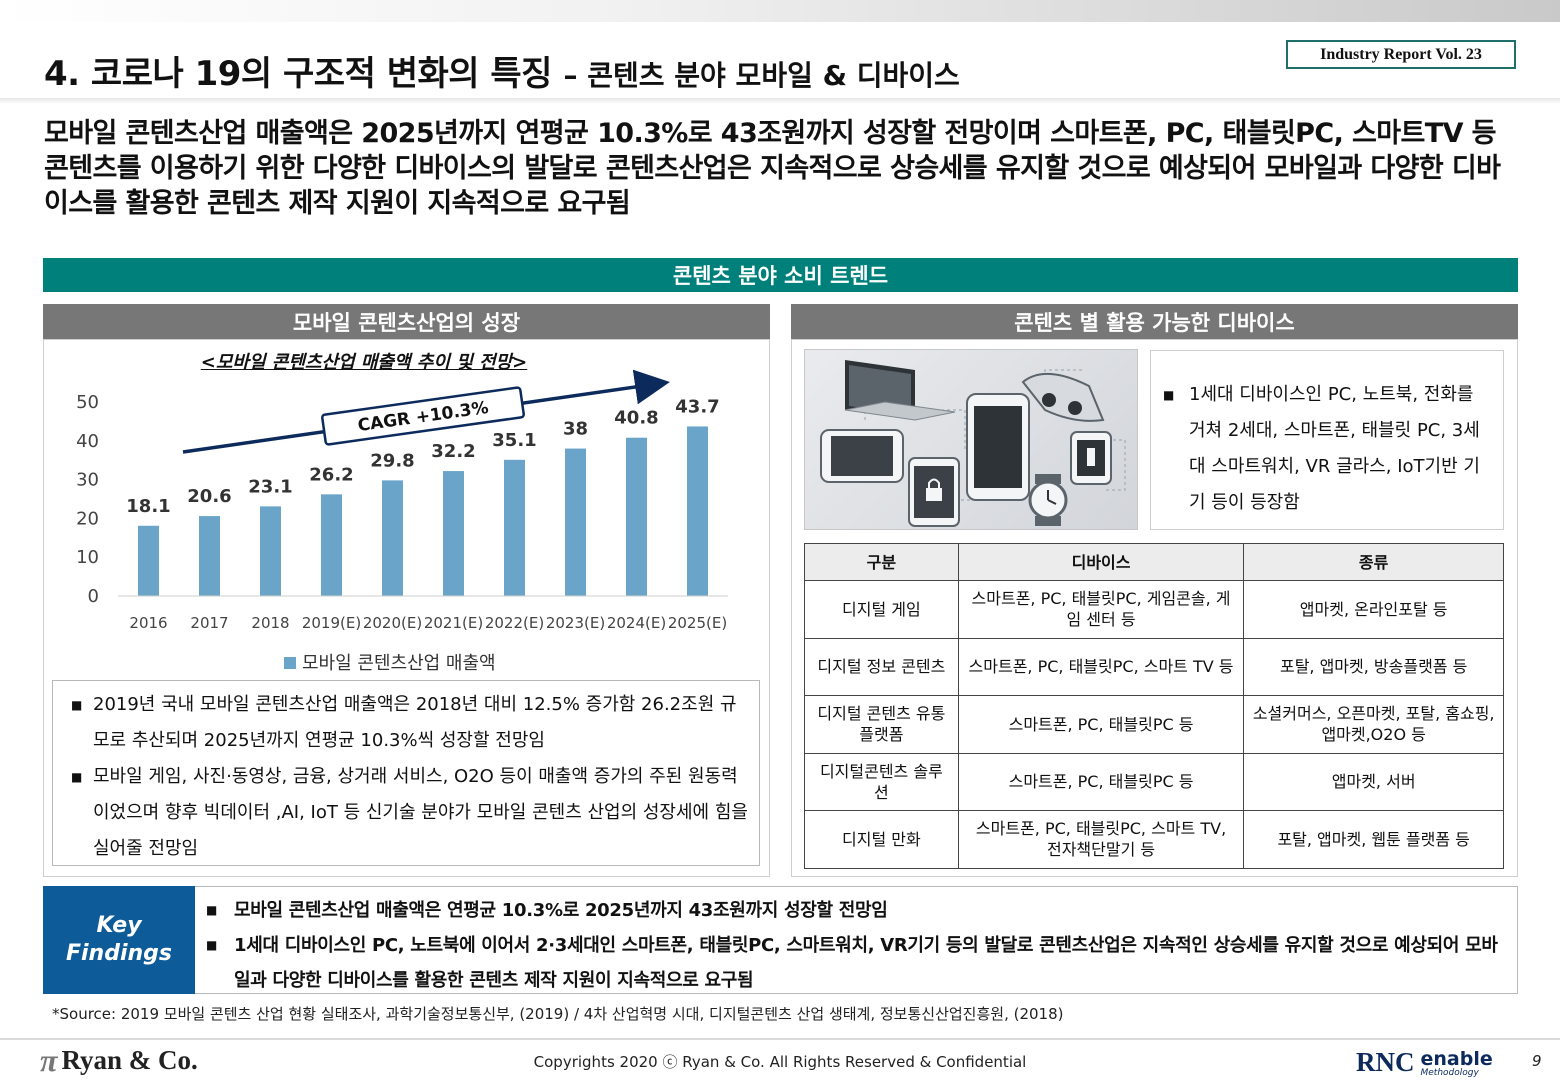 This screenshot has height=1080, width=1560. What do you see at coordinates (575, 429) in the screenshot?
I see `bar-value-label: 38` at bounding box center [575, 429].